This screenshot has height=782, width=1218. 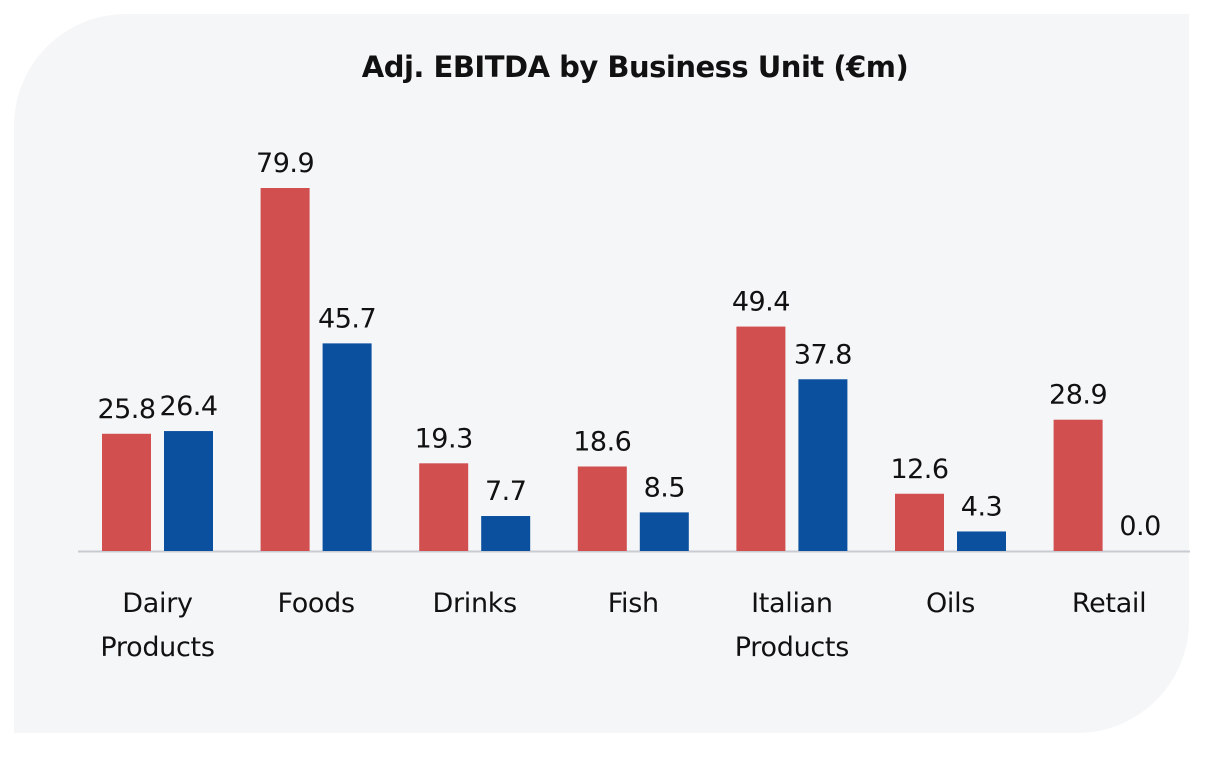 I want to click on data-label-series1-5: 12.6, so click(x=919, y=469).